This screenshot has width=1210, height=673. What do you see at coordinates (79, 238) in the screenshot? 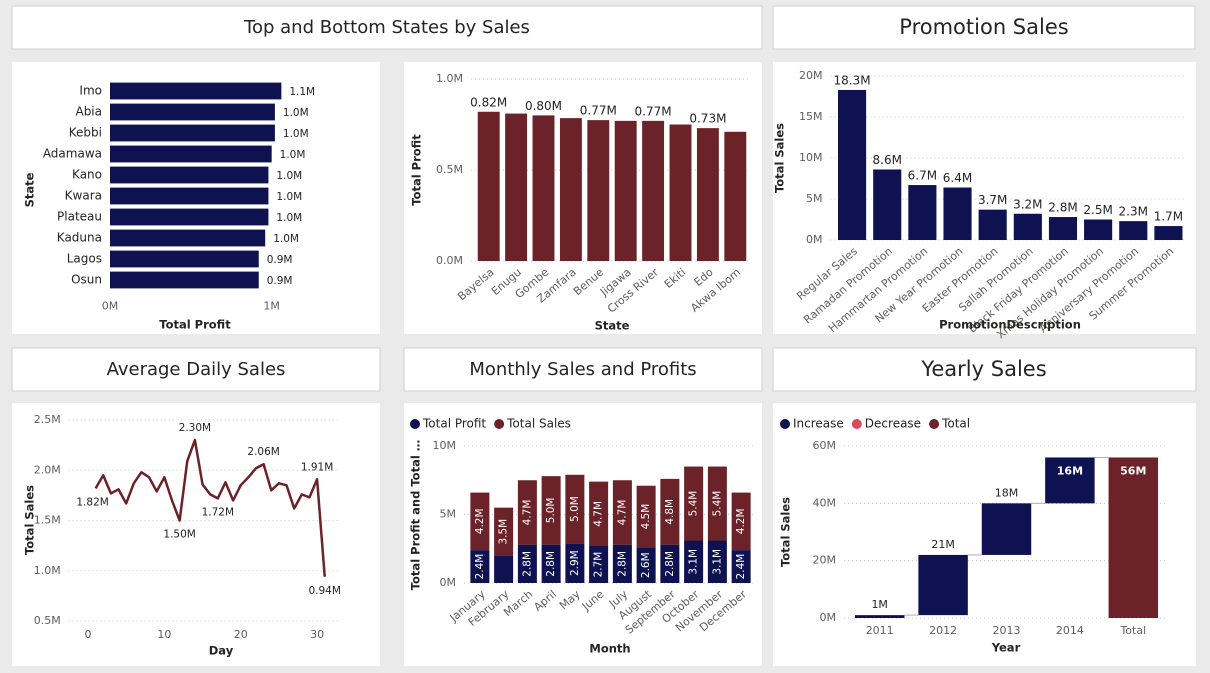
I see `y-tick-label: Kaduna` at bounding box center [79, 238].